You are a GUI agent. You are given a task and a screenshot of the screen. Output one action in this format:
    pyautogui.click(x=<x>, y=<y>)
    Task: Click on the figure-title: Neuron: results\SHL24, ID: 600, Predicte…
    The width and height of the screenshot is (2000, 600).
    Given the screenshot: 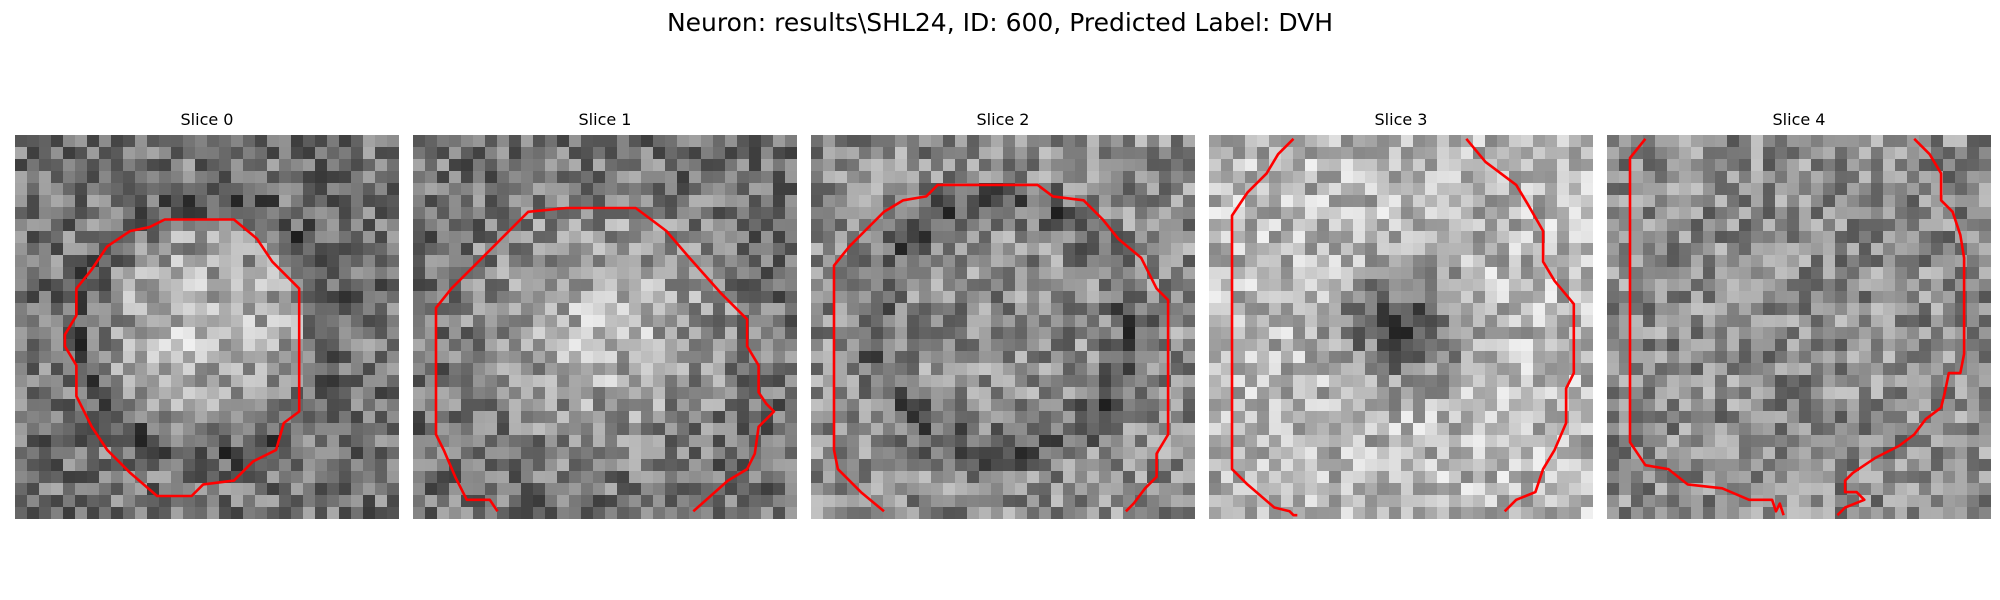 What is the action you would take?
    pyautogui.click(x=1000, y=22)
    